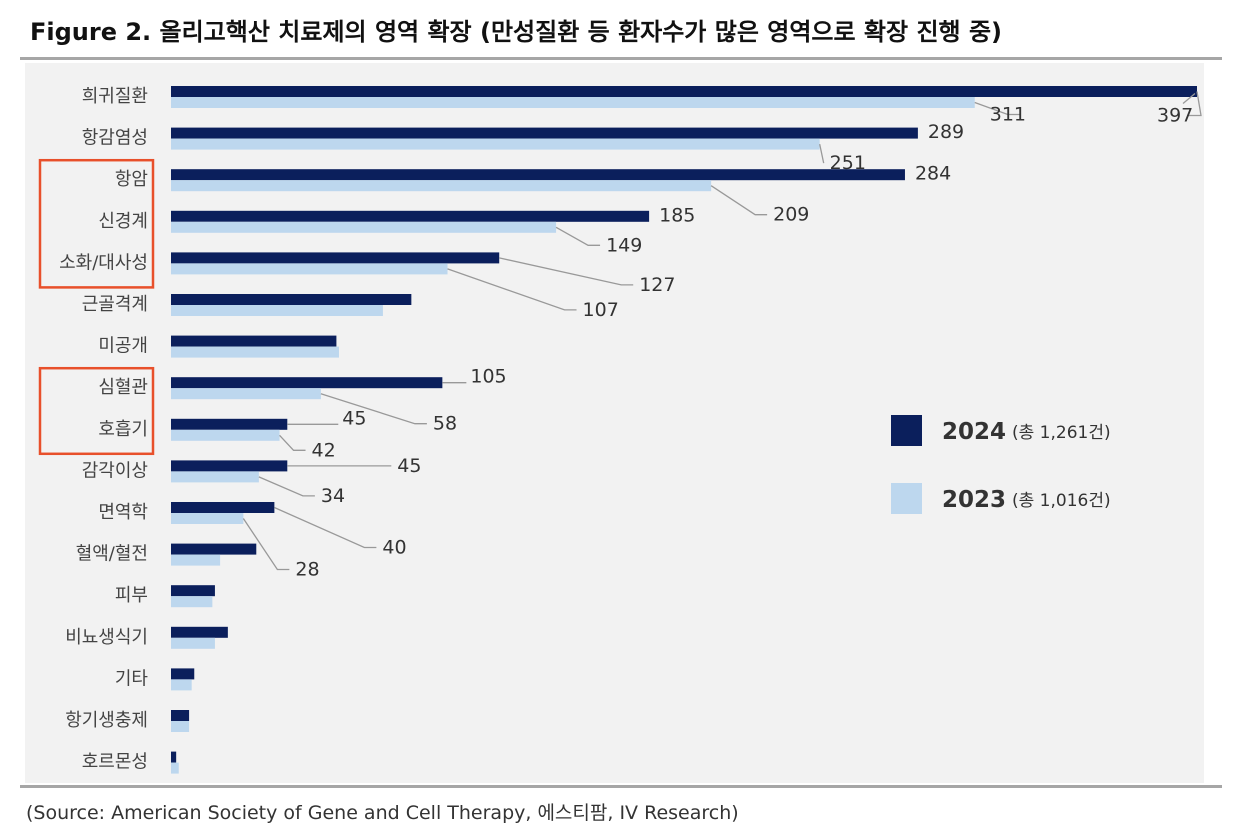  I want to click on category-label: 피부, so click(131, 595).